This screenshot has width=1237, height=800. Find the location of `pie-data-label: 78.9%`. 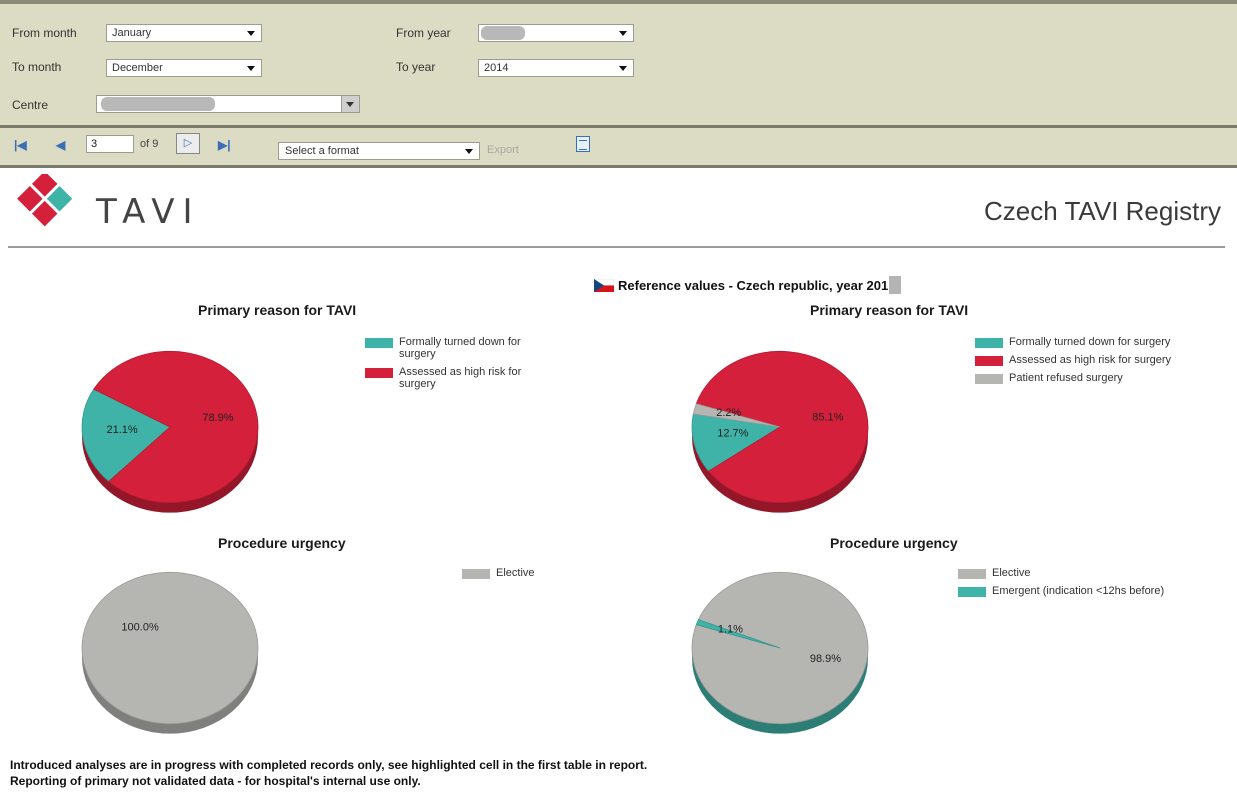

pie-data-label: 78.9% is located at coordinates (217, 418).